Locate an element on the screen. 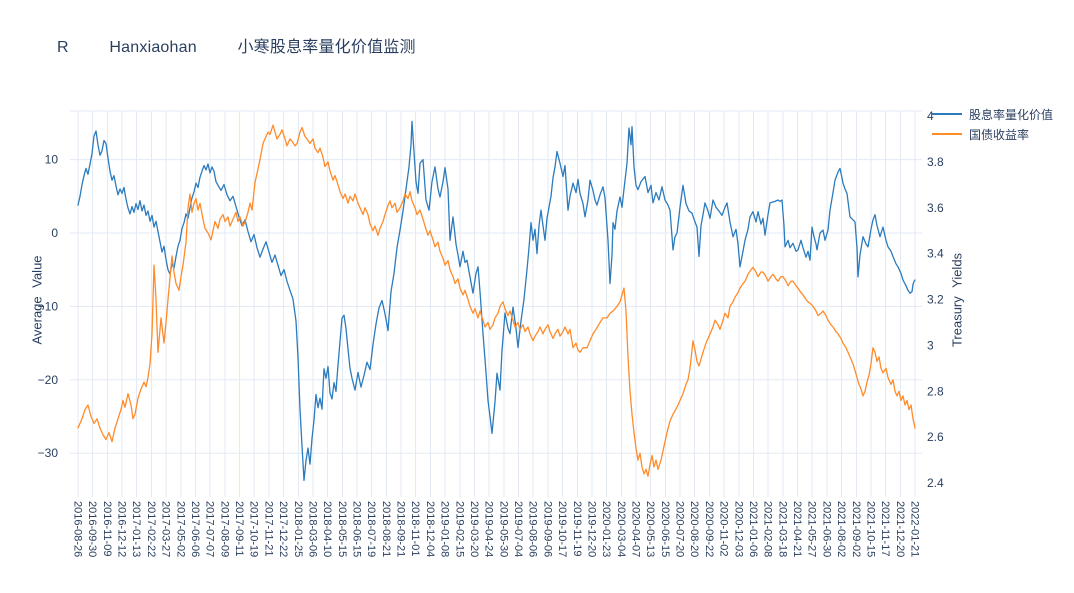 Image resolution: width=1074 pixels, height=593 pixels. x-tick-label: 2019-09-06 is located at coordinates (547, 529).